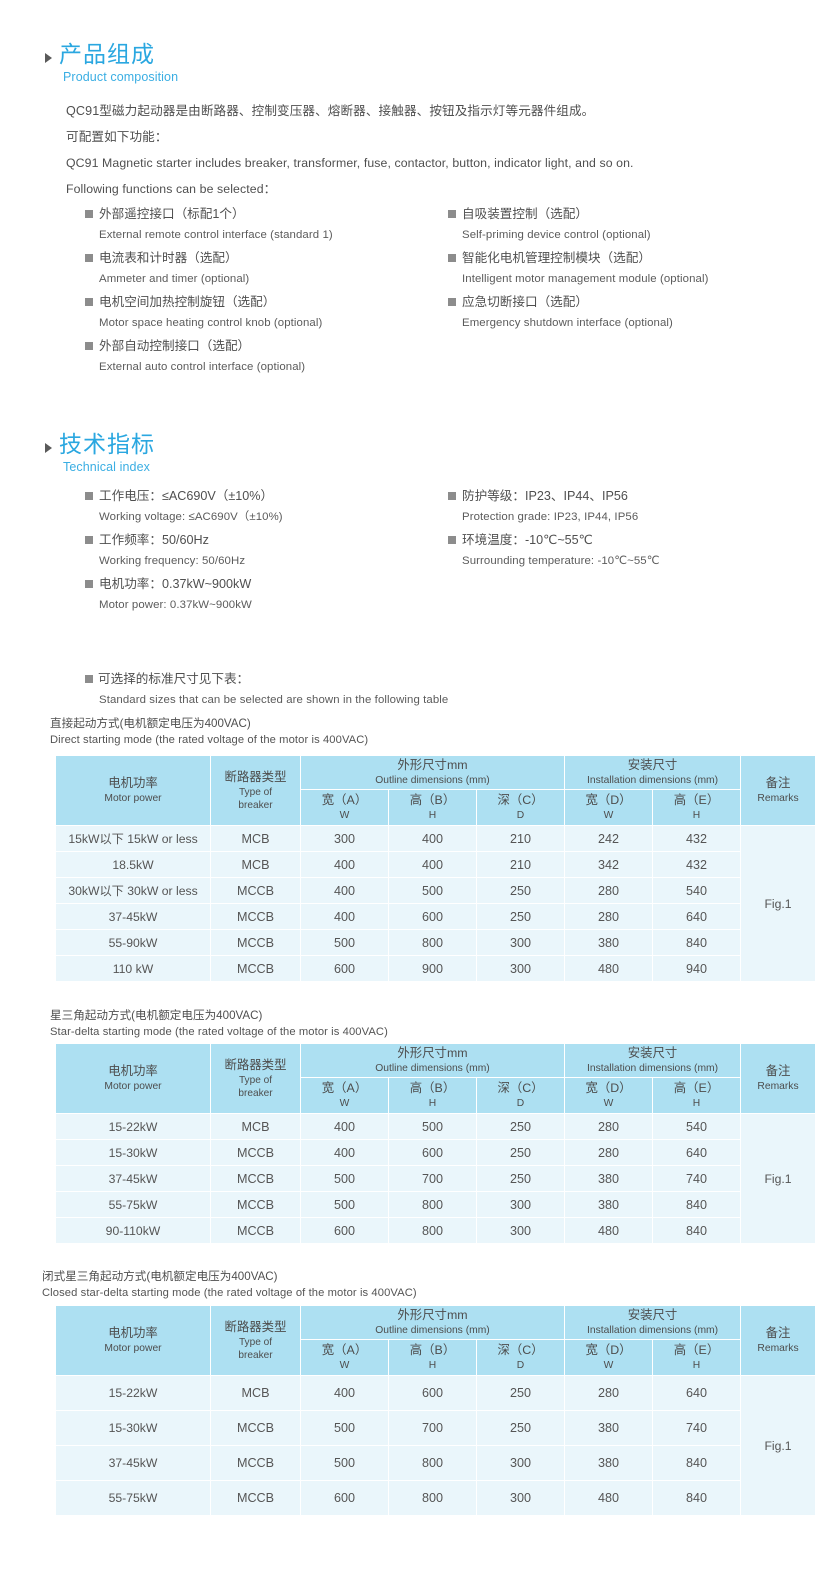  Describe the element at coordinates (432, 864) in the screenshot. I see `cell-height-b: 400` at that location.